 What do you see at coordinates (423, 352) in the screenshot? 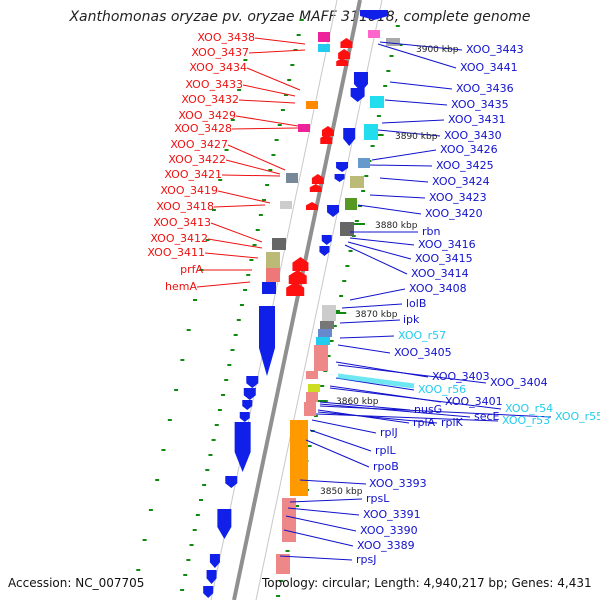
I see `gene-label: XOO_3405` at bounding box center [423, 352].